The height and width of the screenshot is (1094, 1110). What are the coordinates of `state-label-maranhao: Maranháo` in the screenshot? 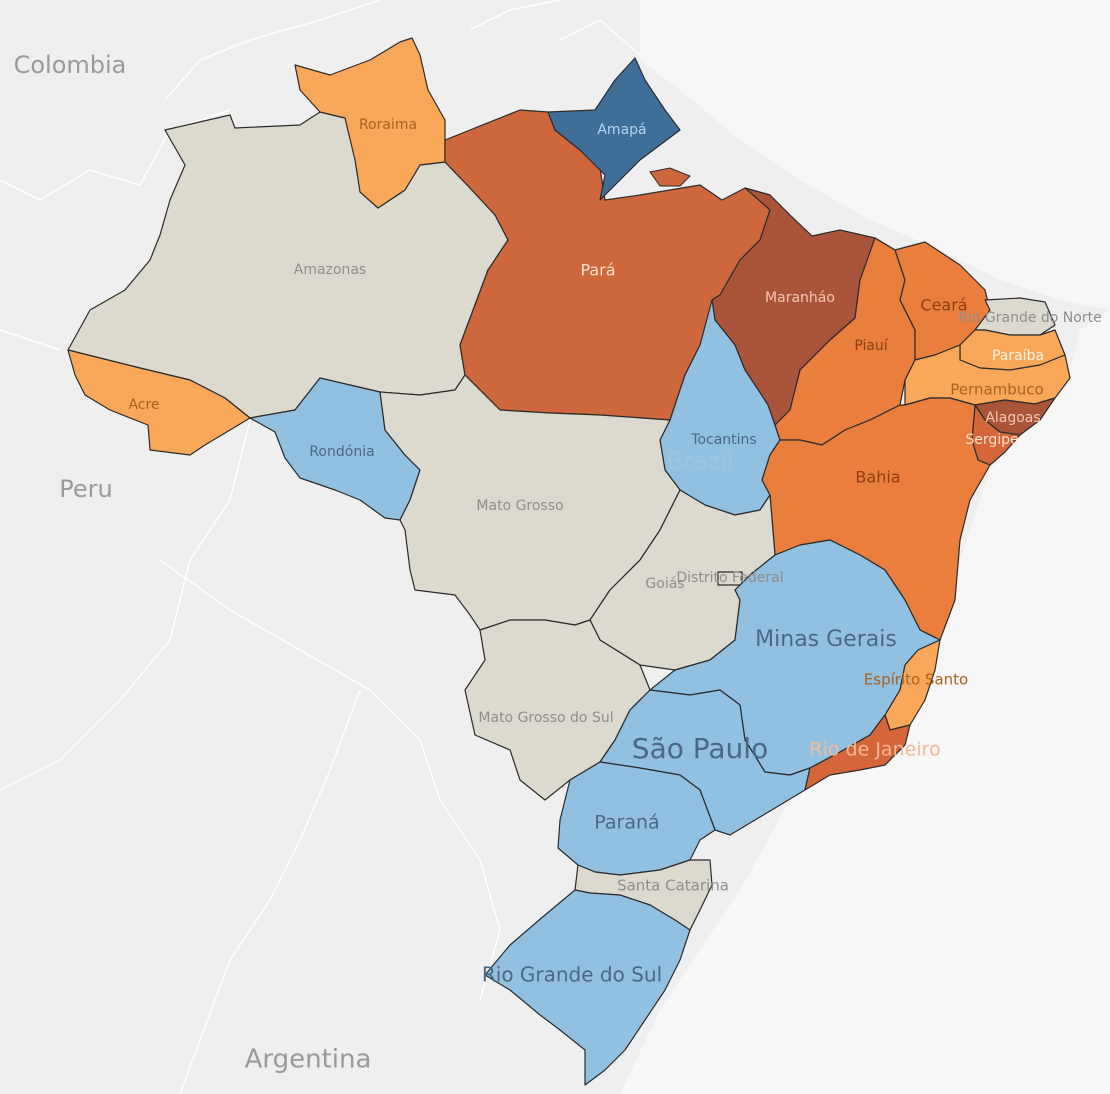 It's located at (800, 298).